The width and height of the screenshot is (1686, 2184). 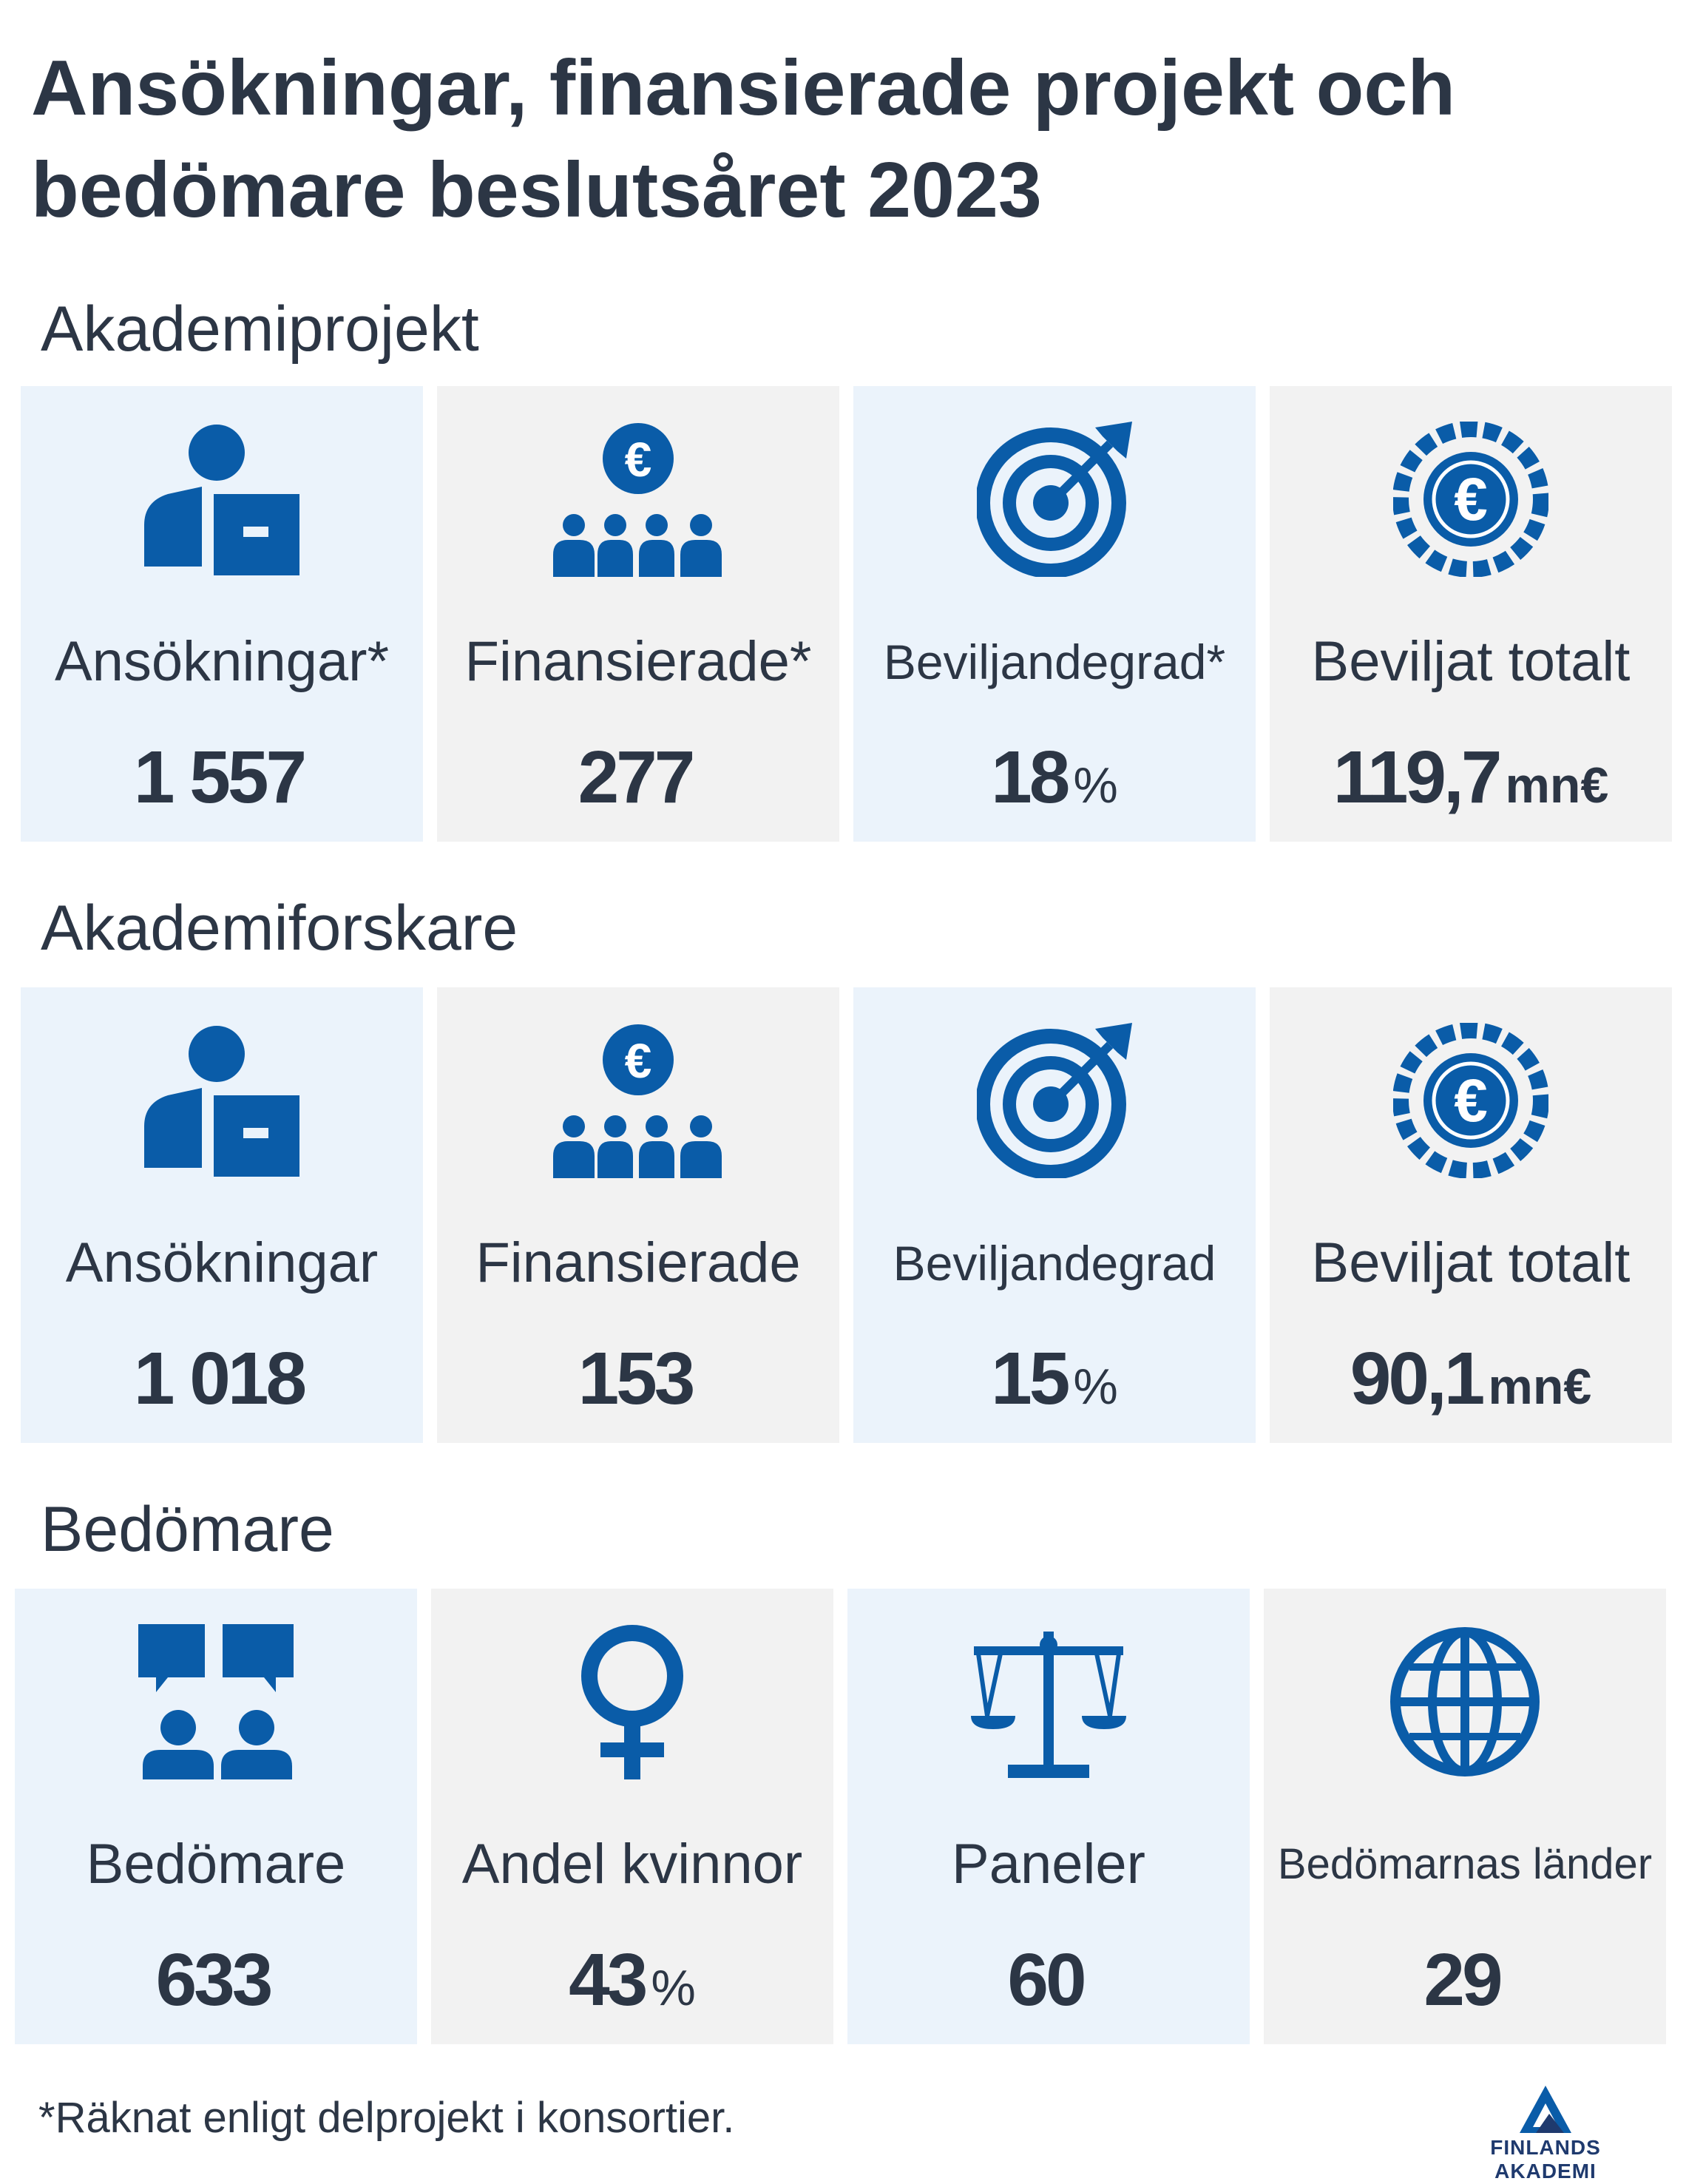 What do you see at coordinates (1465, 1864) in the screenshot?
I see `stat-label: Bedömarnas länder` at bounding box center [1465, 1864].